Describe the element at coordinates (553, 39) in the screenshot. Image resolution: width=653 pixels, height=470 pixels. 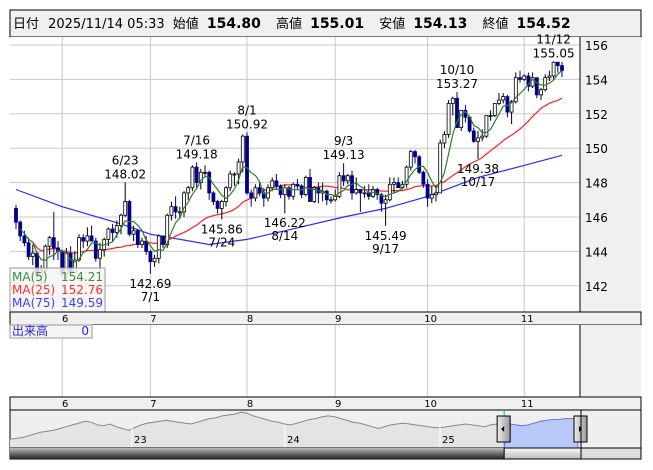
I see `annotation-date: 11/12` at that location.